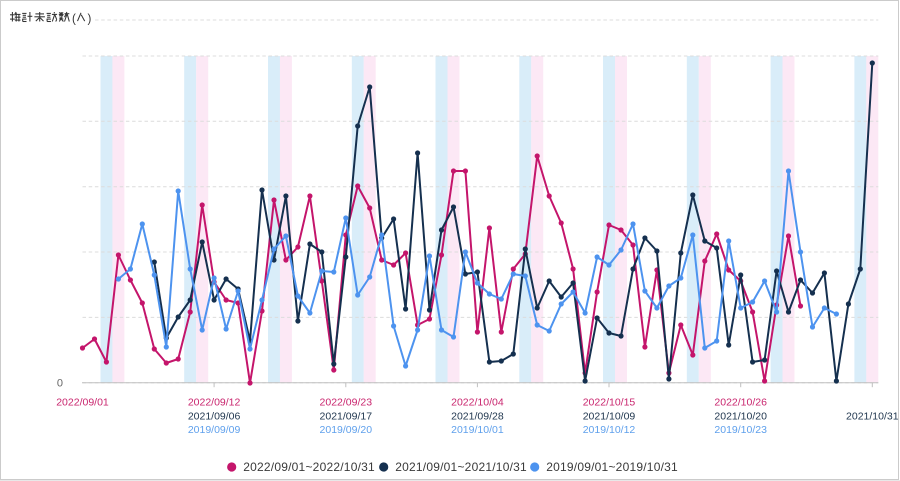 The image size is (900, 481). Describe the element at coordinates (60, 384) in the screenshot. I see `svg-text: 0` at that location.